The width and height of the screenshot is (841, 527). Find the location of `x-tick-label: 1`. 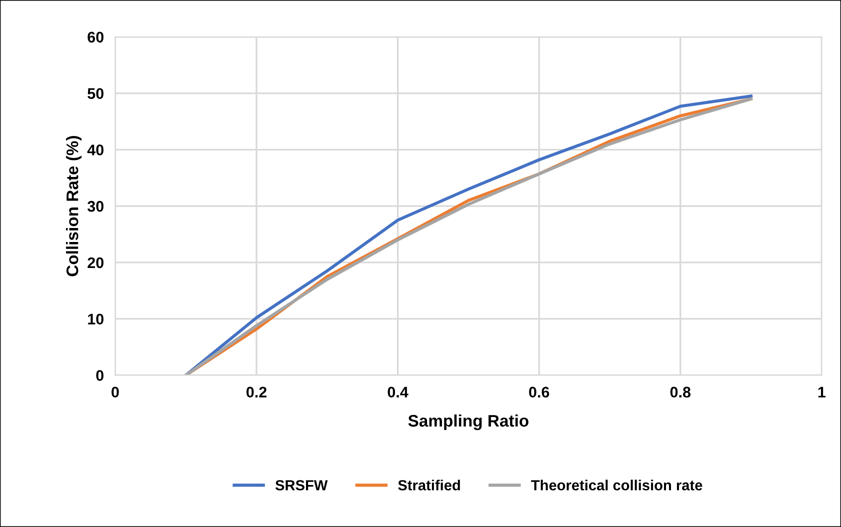

x-tick-label: 1 is located at coordinates (822, 392).